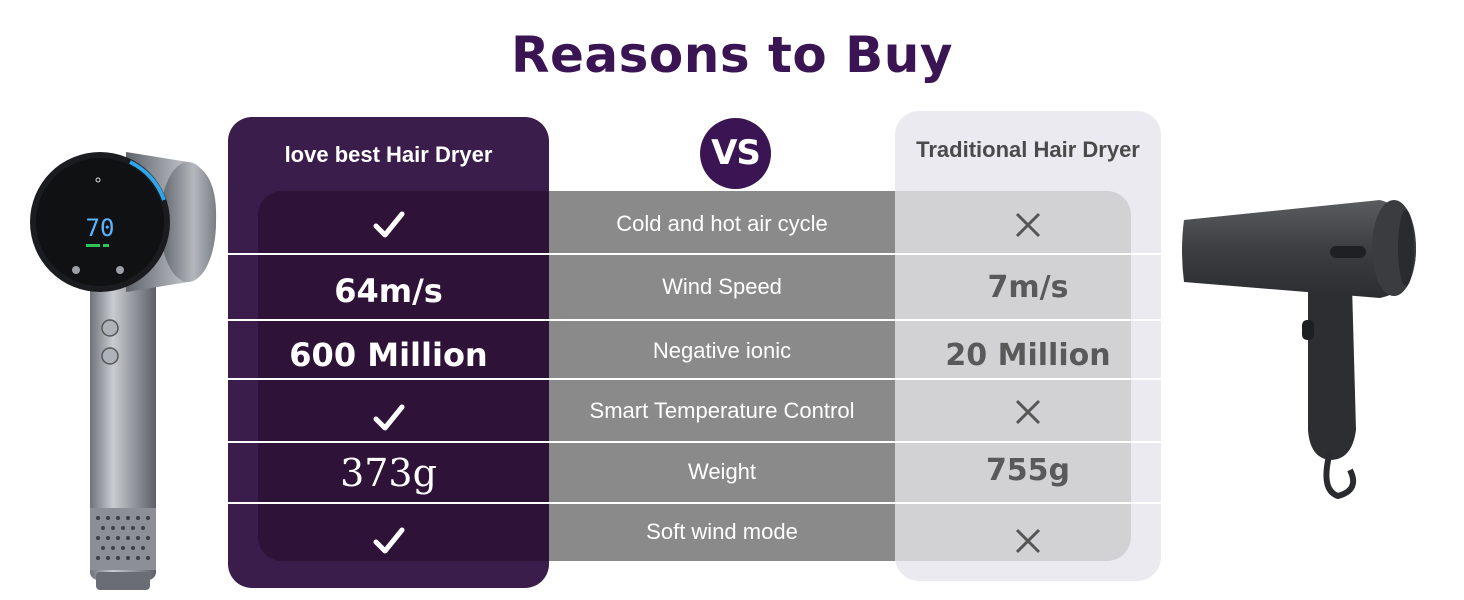 The width and height of the screenshot is (1464, 600). What do you see at coordinates (125, 370) in the screenshot?
I see `love-best-hair-dryer-image: 70` at bounding box center [125, 370].